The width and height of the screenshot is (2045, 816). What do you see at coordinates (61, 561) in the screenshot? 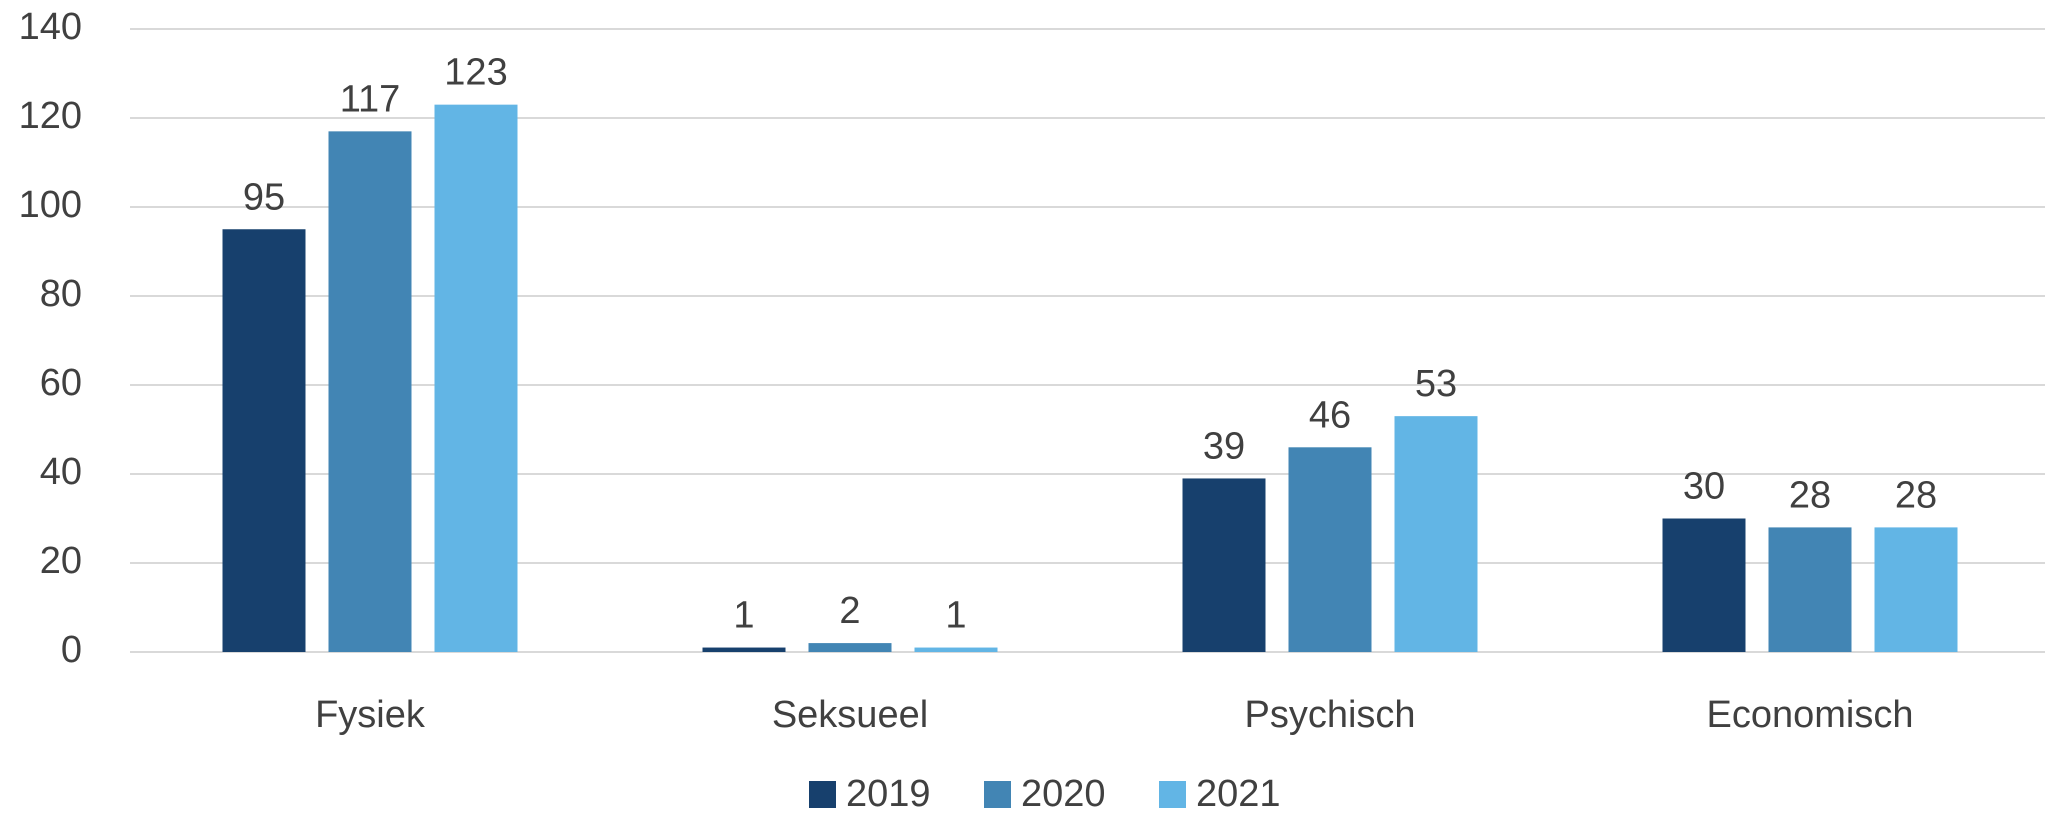
I see `y-tick-label: 20` at bounding box center [61, 561].